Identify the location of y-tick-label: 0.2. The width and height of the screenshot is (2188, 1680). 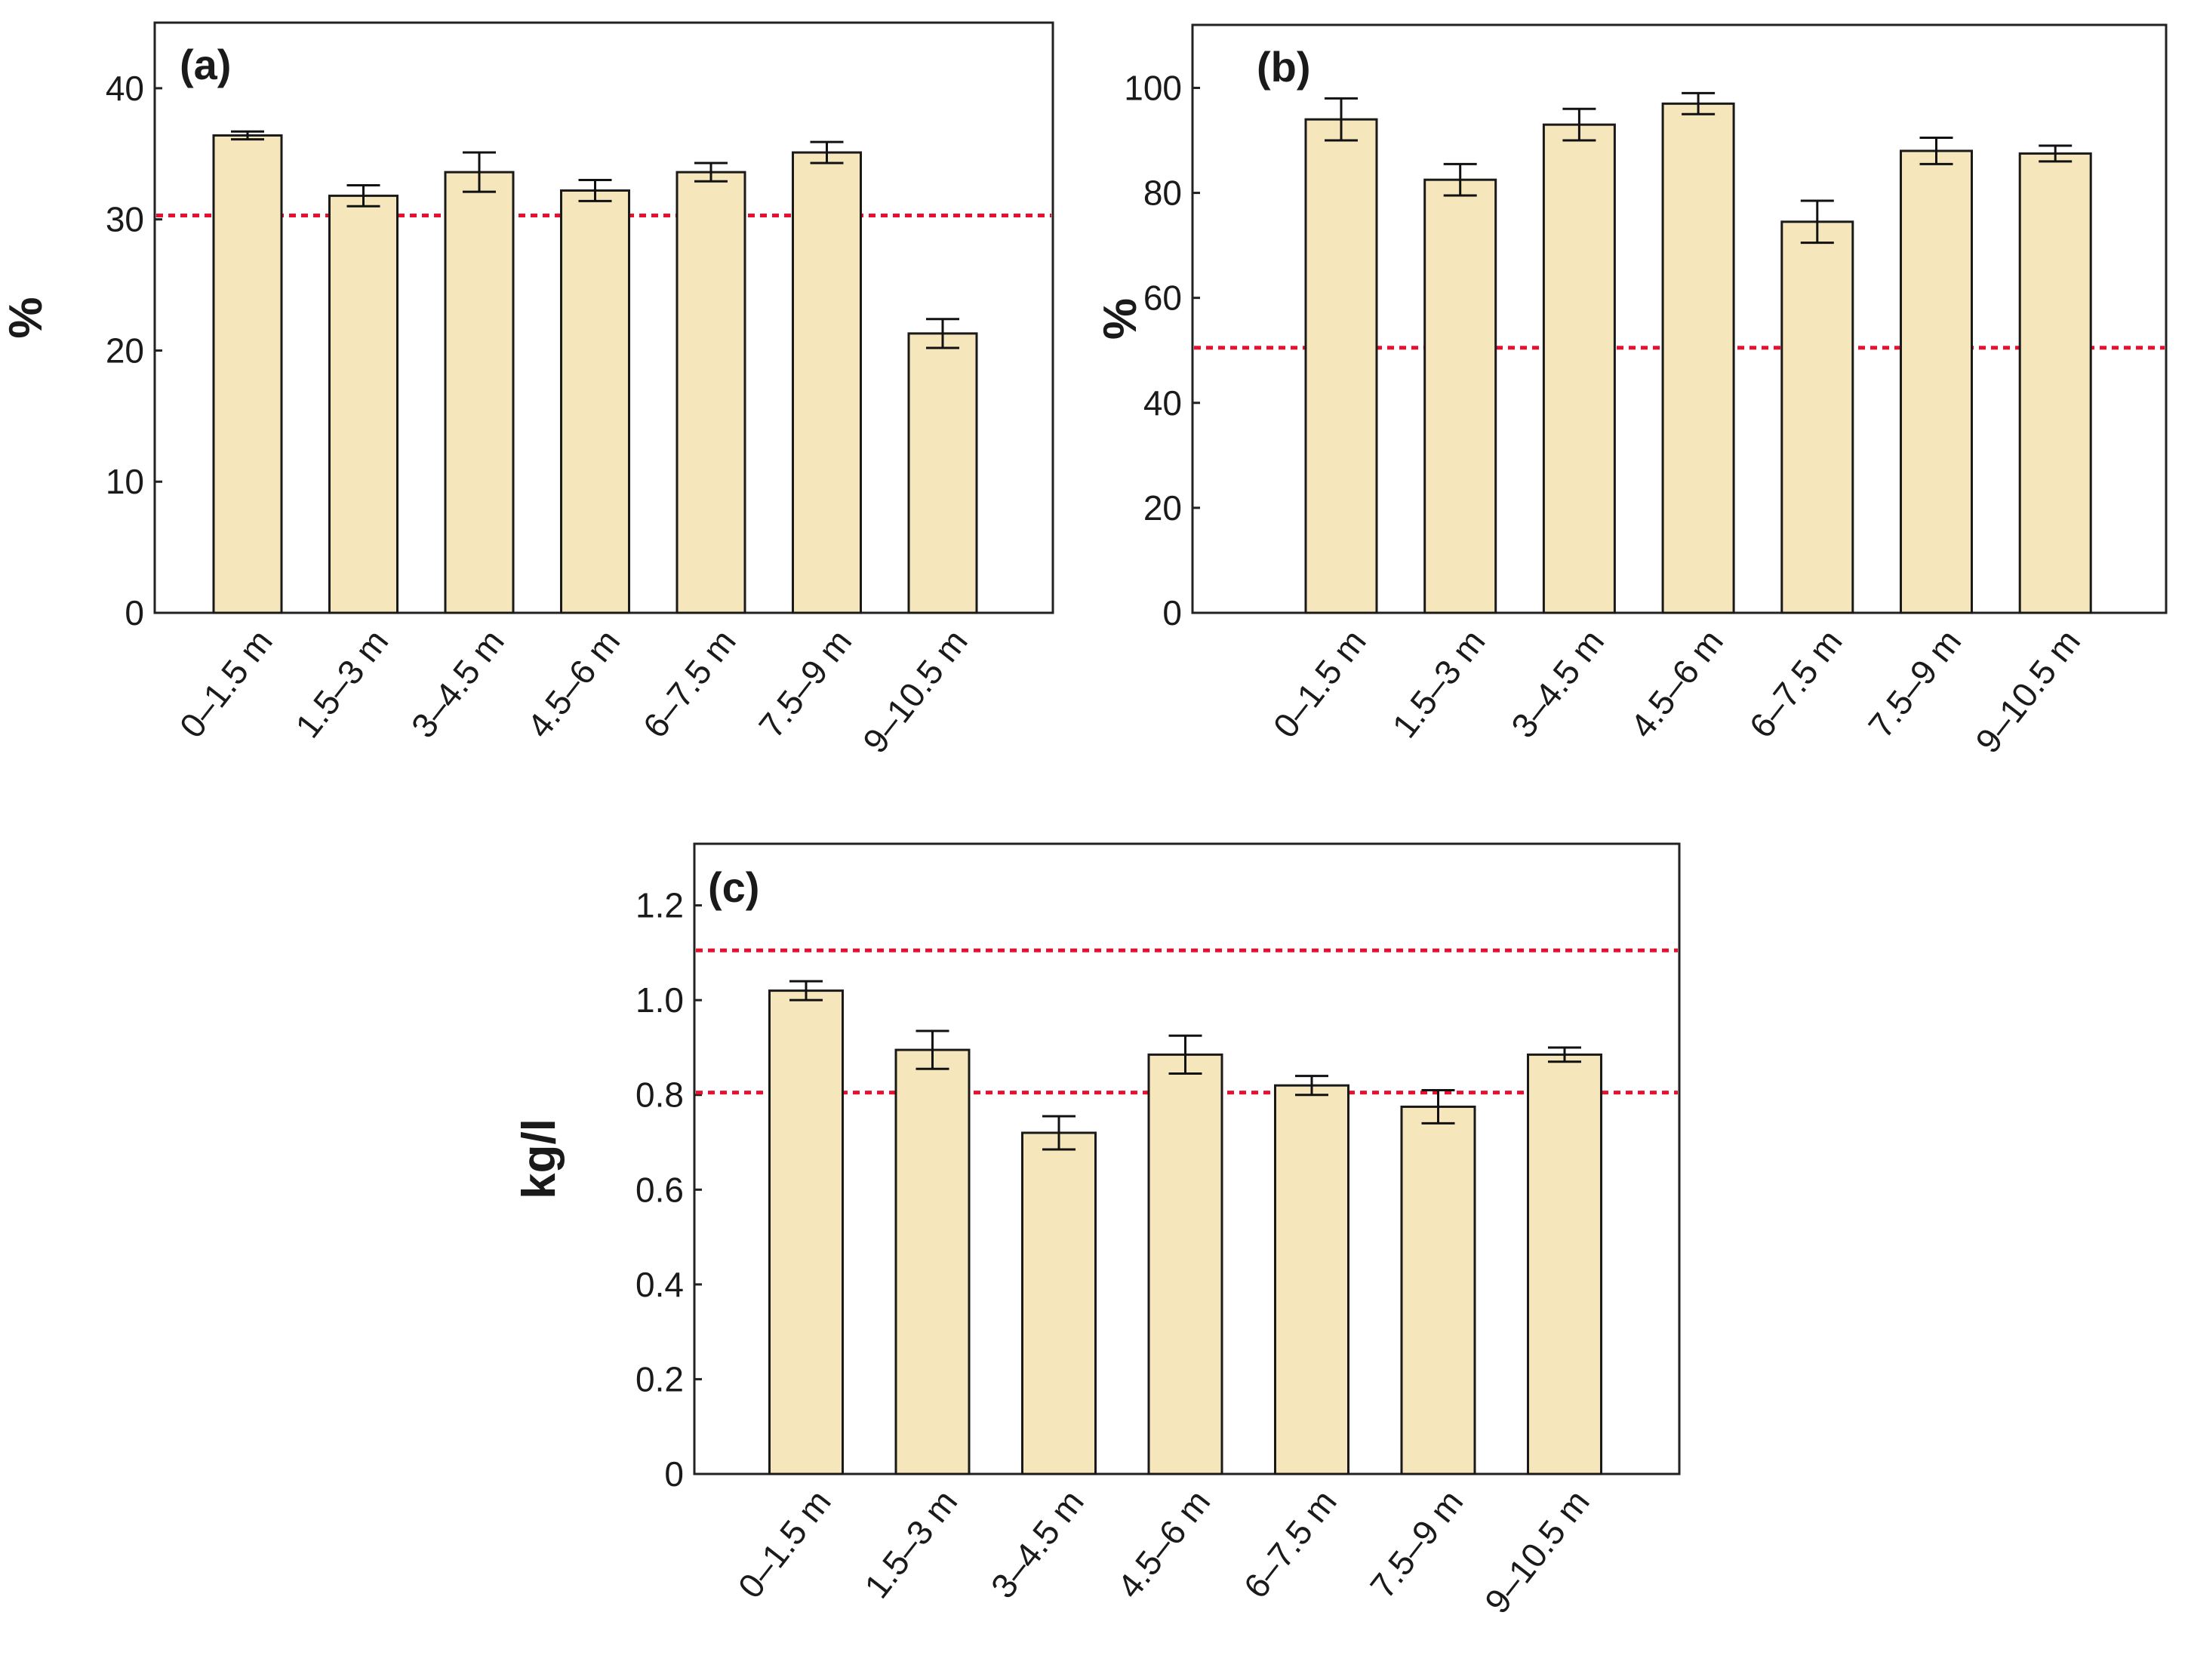
(659, 1379).